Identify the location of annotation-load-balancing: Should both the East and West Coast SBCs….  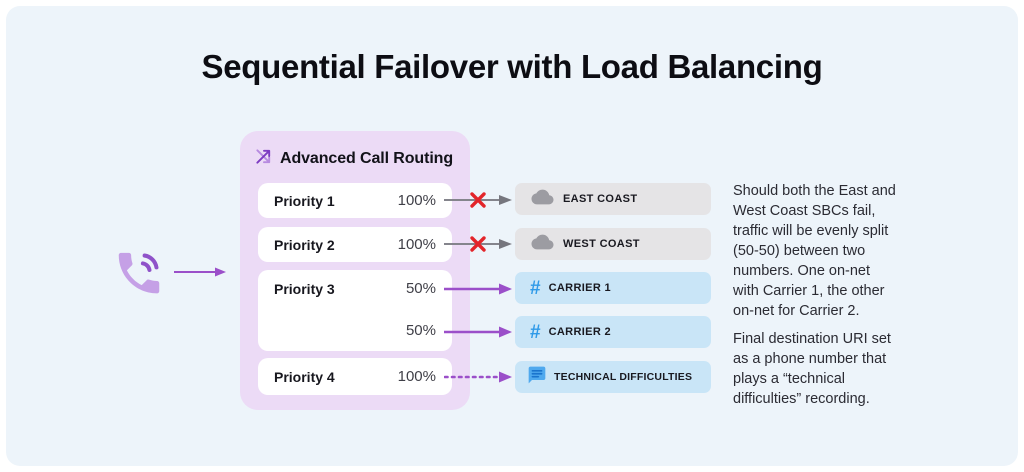
(833, 251).